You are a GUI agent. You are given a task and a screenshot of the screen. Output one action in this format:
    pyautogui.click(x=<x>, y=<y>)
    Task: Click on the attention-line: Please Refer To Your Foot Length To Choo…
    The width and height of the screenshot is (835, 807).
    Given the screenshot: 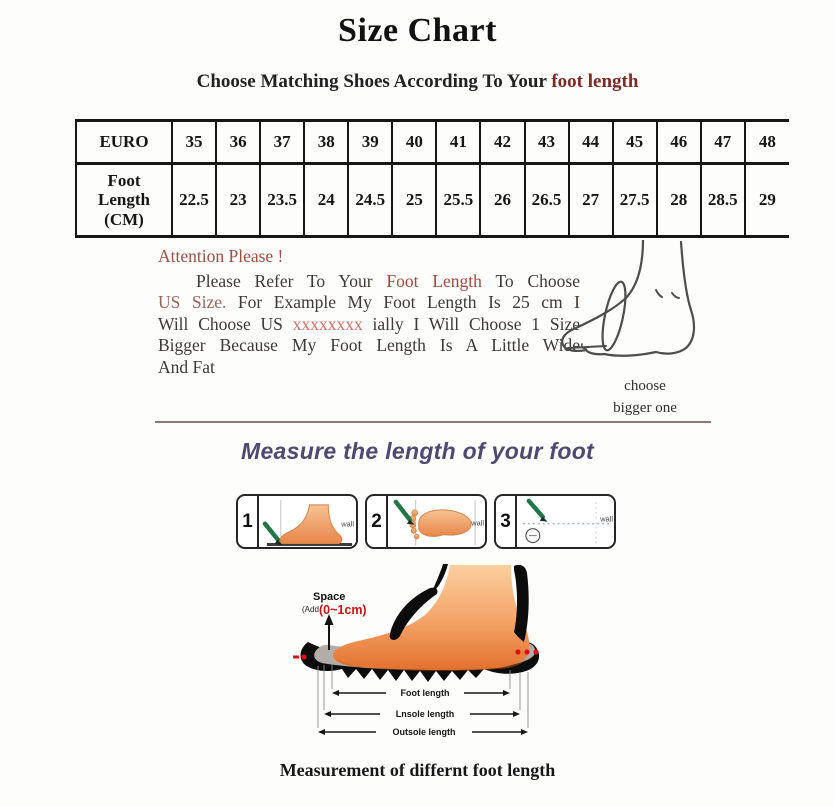 What is the action you would take?
    pyautogui.click(x=369, y=282)
    